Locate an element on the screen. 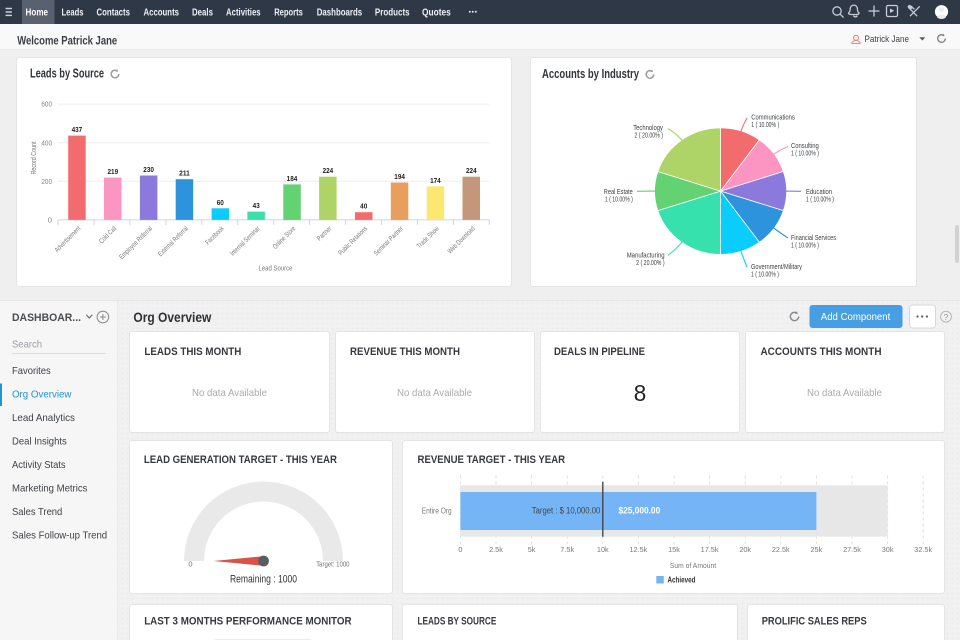 The image size is (960, 640). svg-text: Activity Stats is located at coordinates (39, 465).